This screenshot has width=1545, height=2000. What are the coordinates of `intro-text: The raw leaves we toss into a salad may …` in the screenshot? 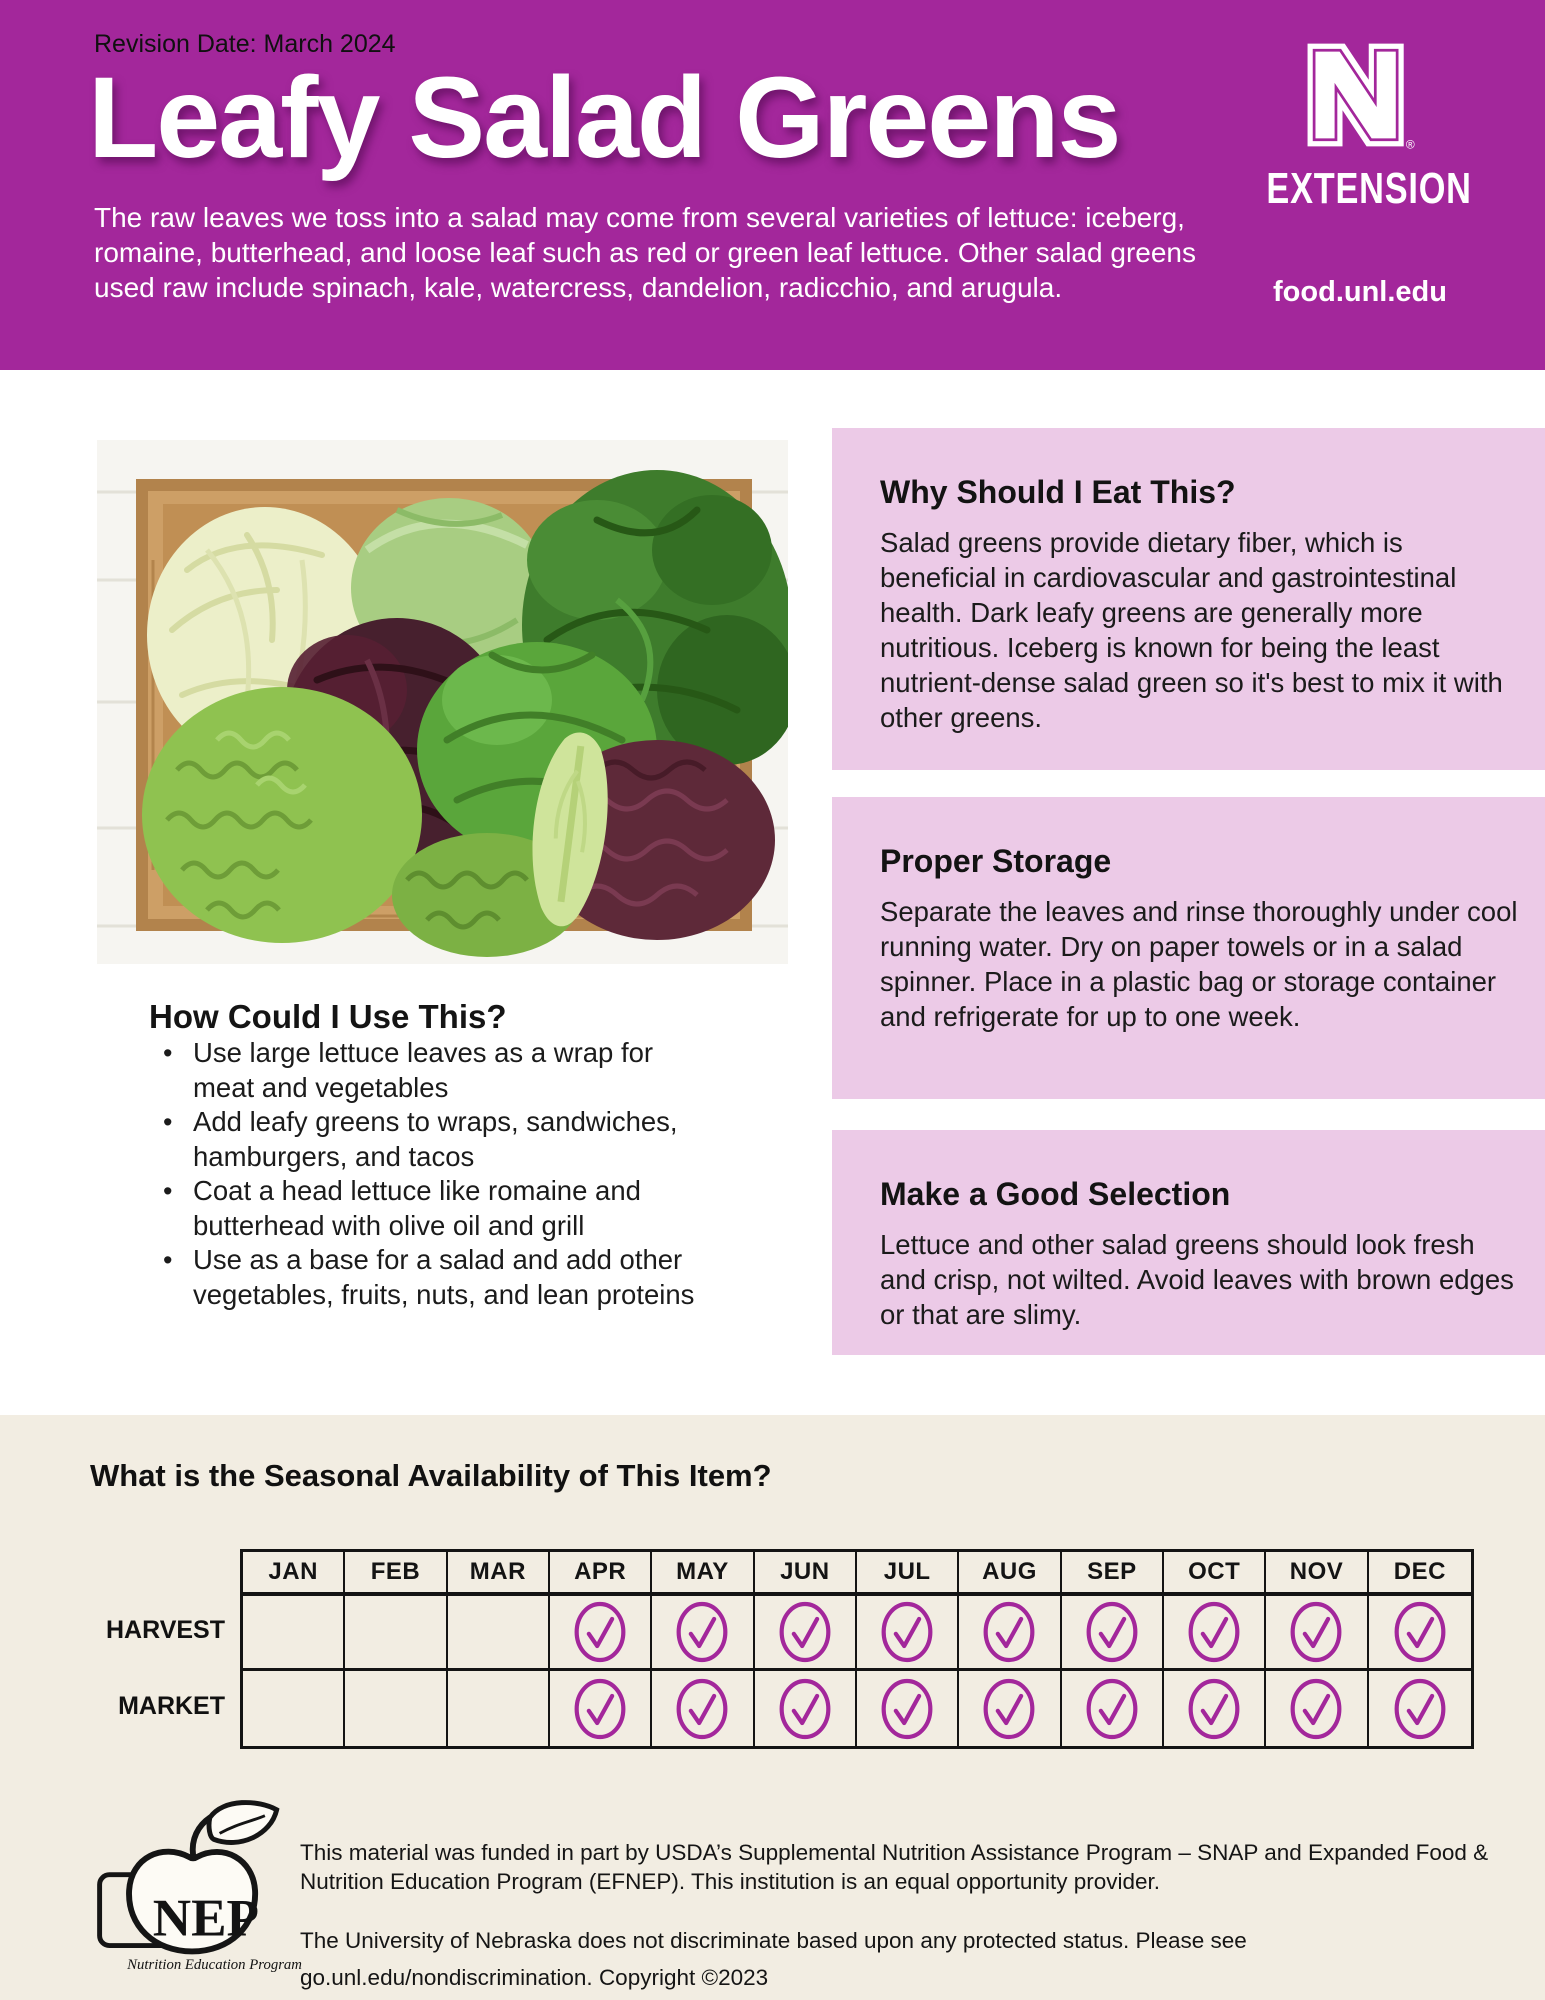 It's located at (645, 252).